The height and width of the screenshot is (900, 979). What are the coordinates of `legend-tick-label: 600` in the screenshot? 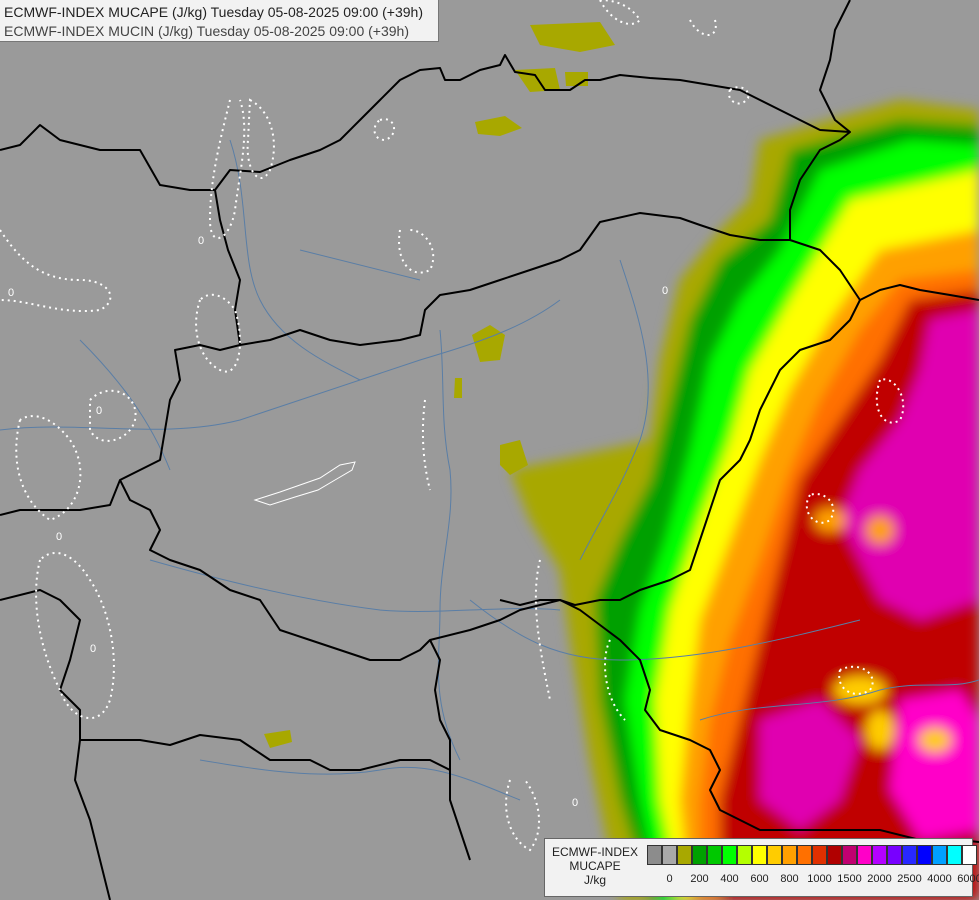 It's located at (759, 879).